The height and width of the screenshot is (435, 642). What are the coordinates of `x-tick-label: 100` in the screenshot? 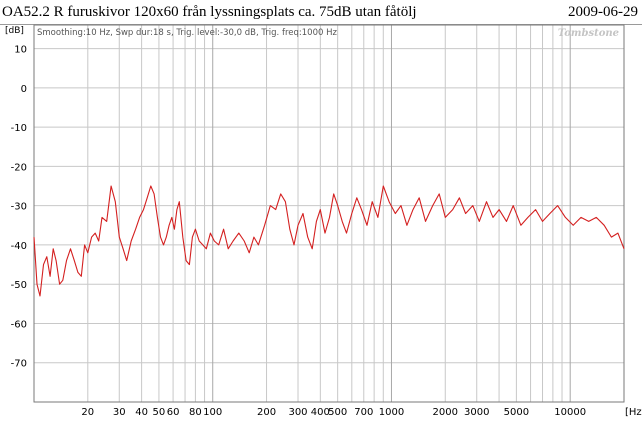 It's located at (212, 412).